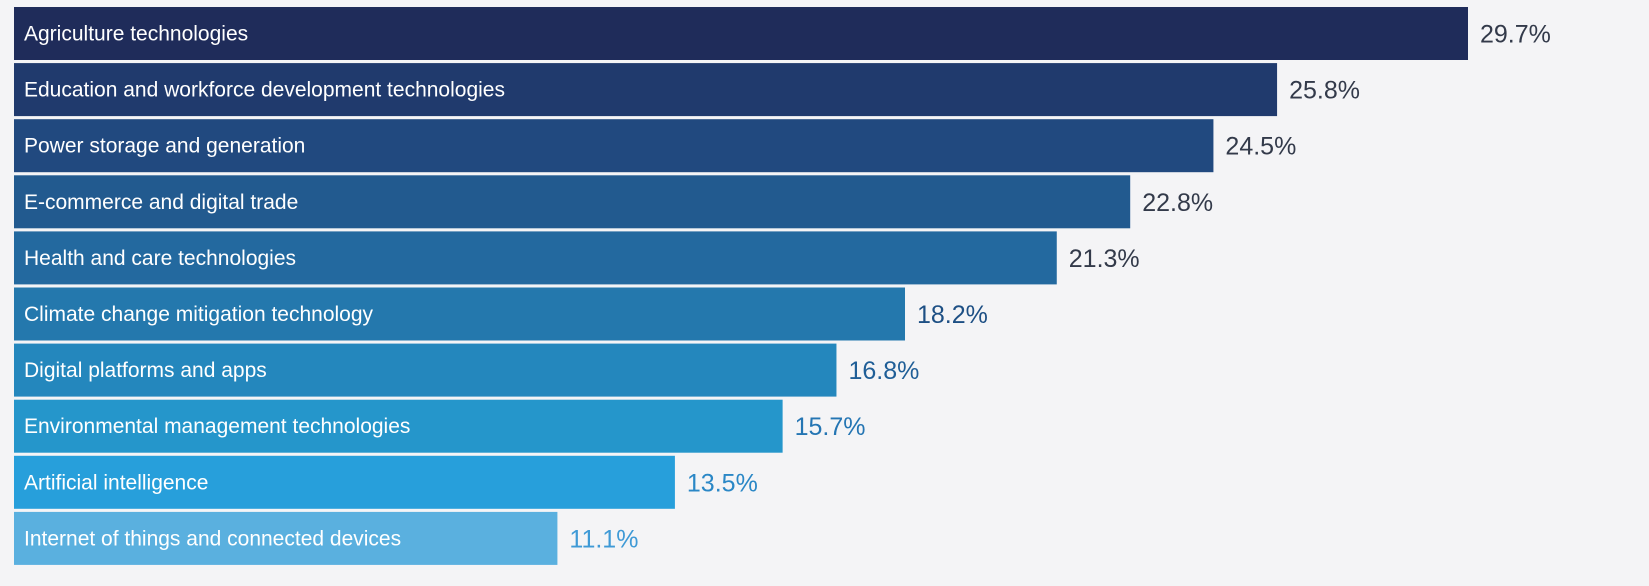  I want to click on bar-value-label: 13.5%, so click(722, 483).